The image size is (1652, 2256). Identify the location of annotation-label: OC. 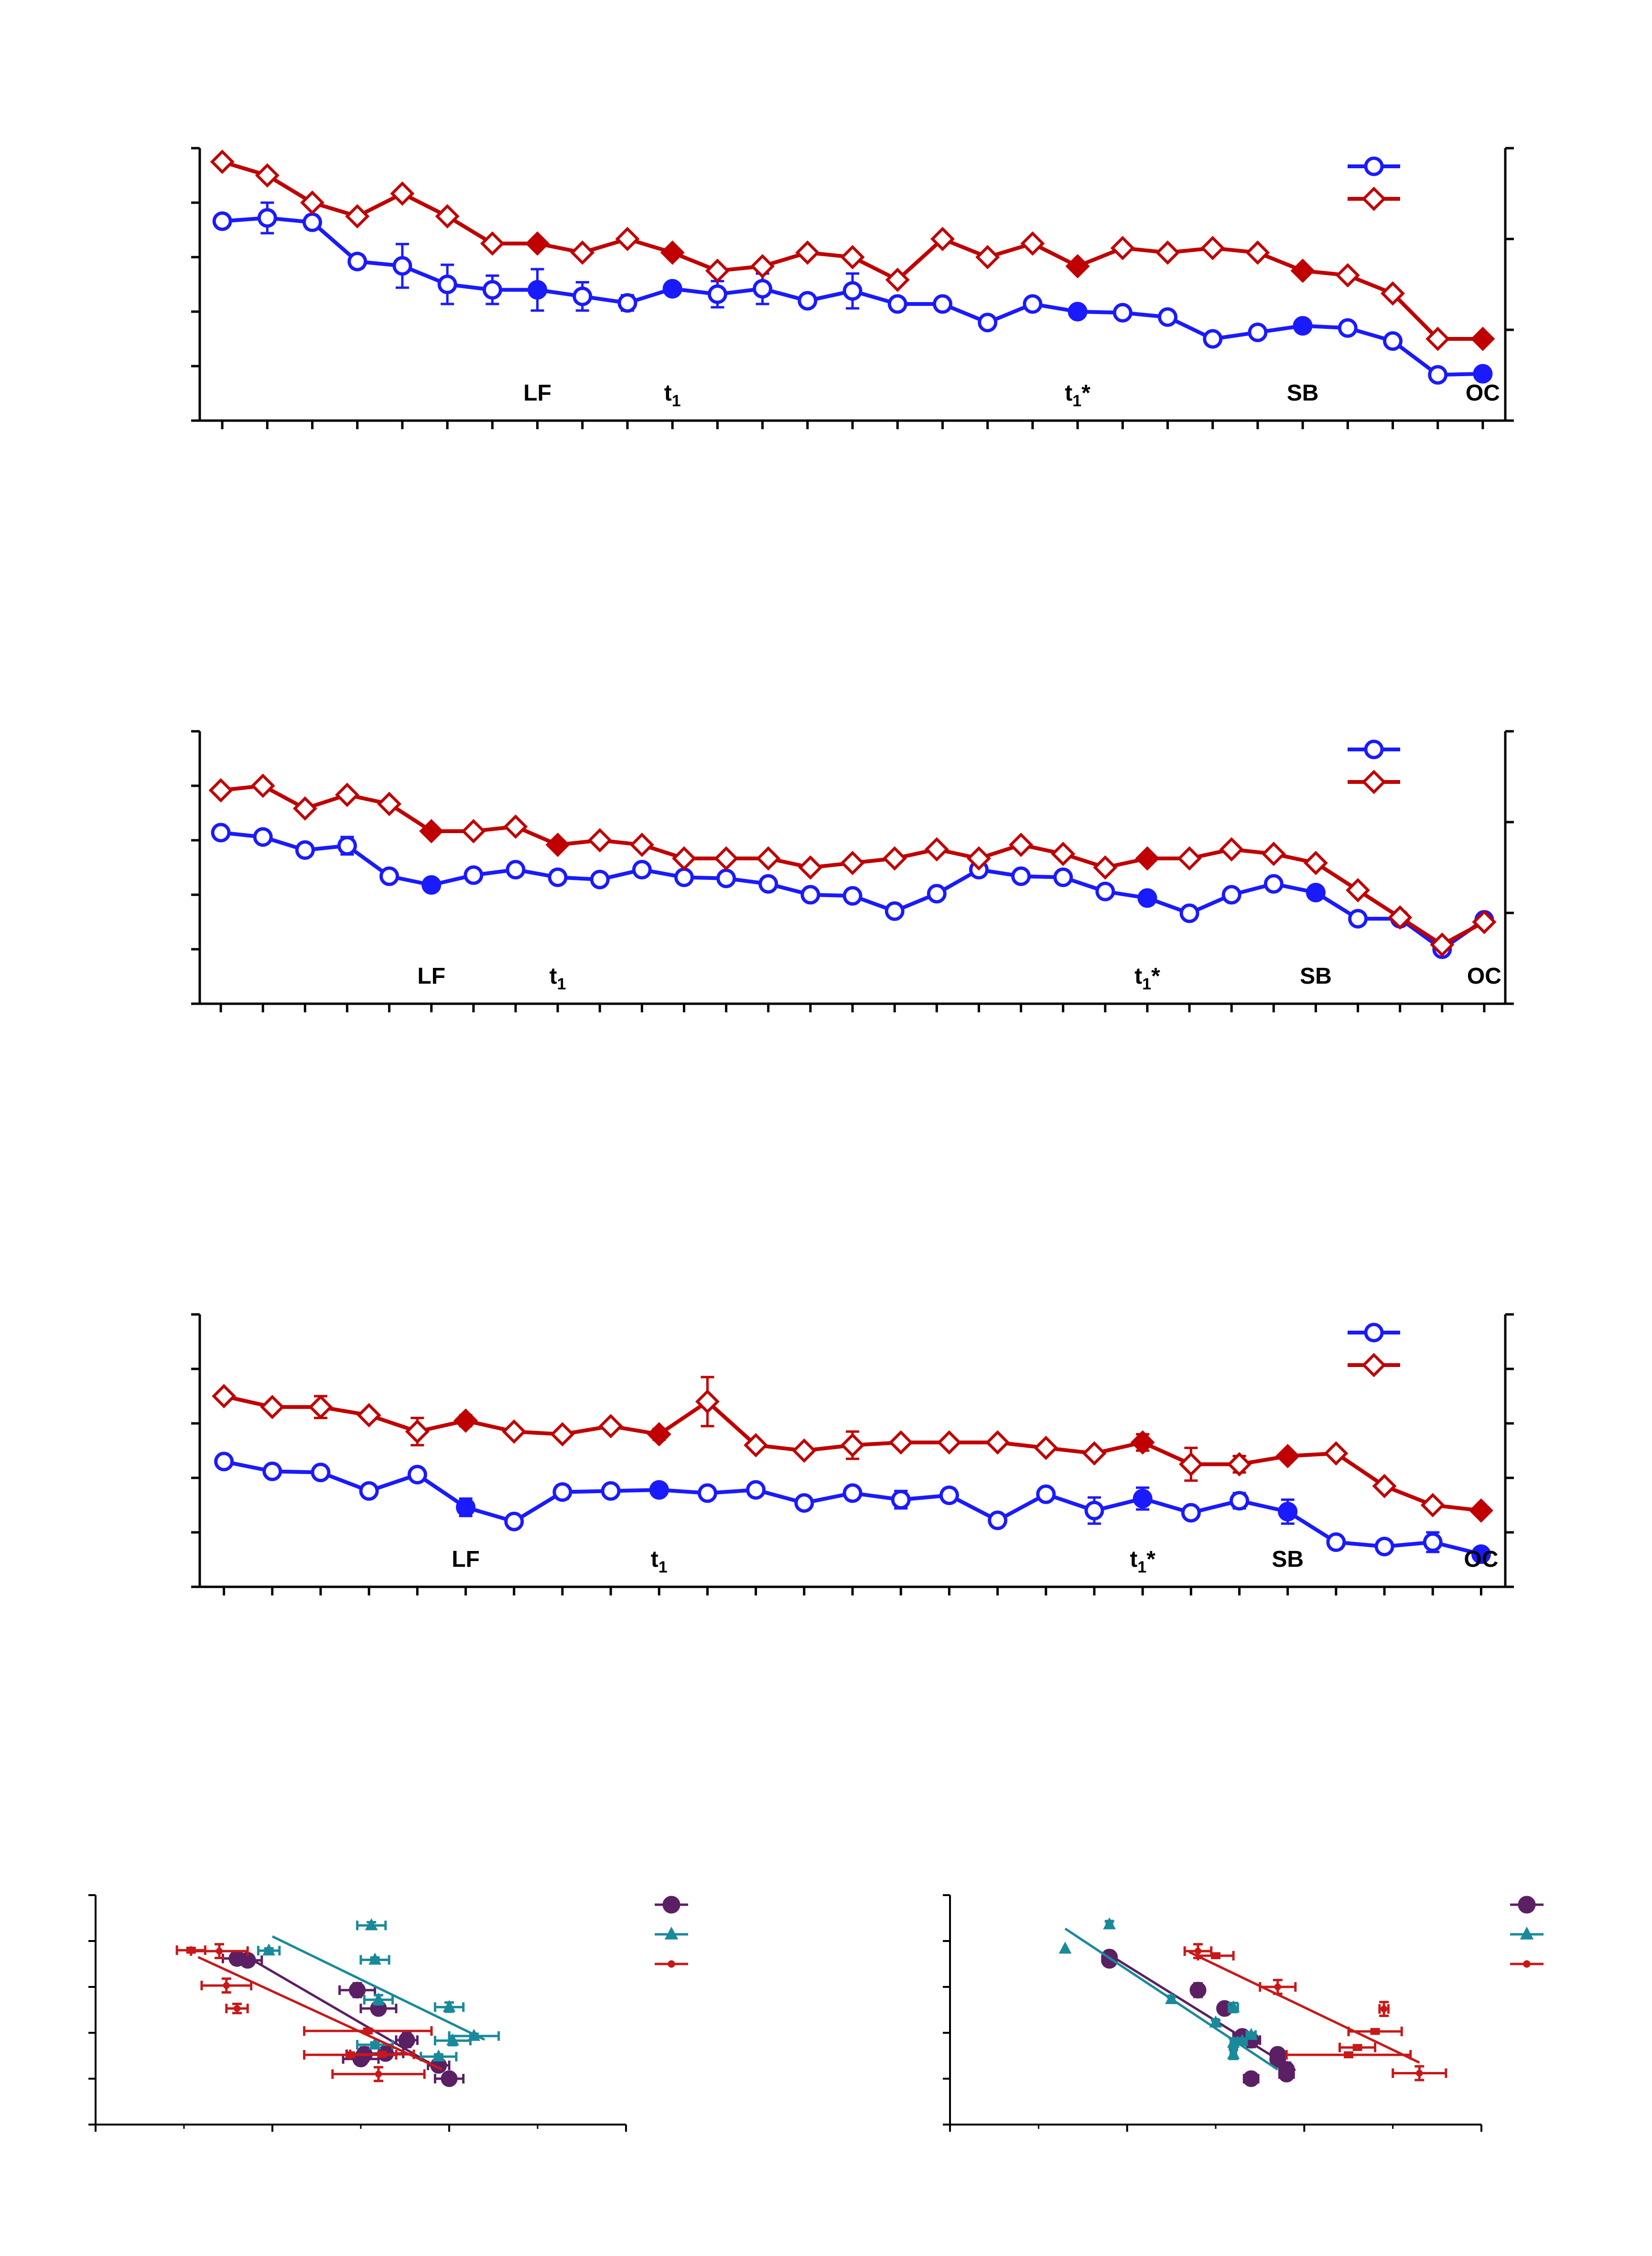
(1483, 393).